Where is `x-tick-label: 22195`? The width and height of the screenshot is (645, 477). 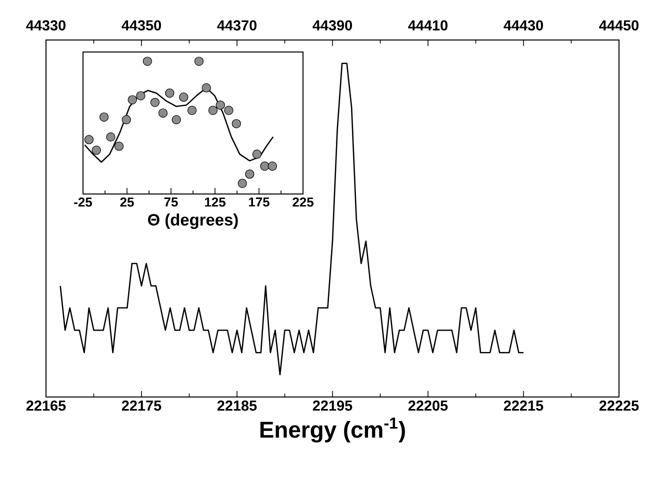
x-tick-label: 22195 is located at coordinates (332, 405).